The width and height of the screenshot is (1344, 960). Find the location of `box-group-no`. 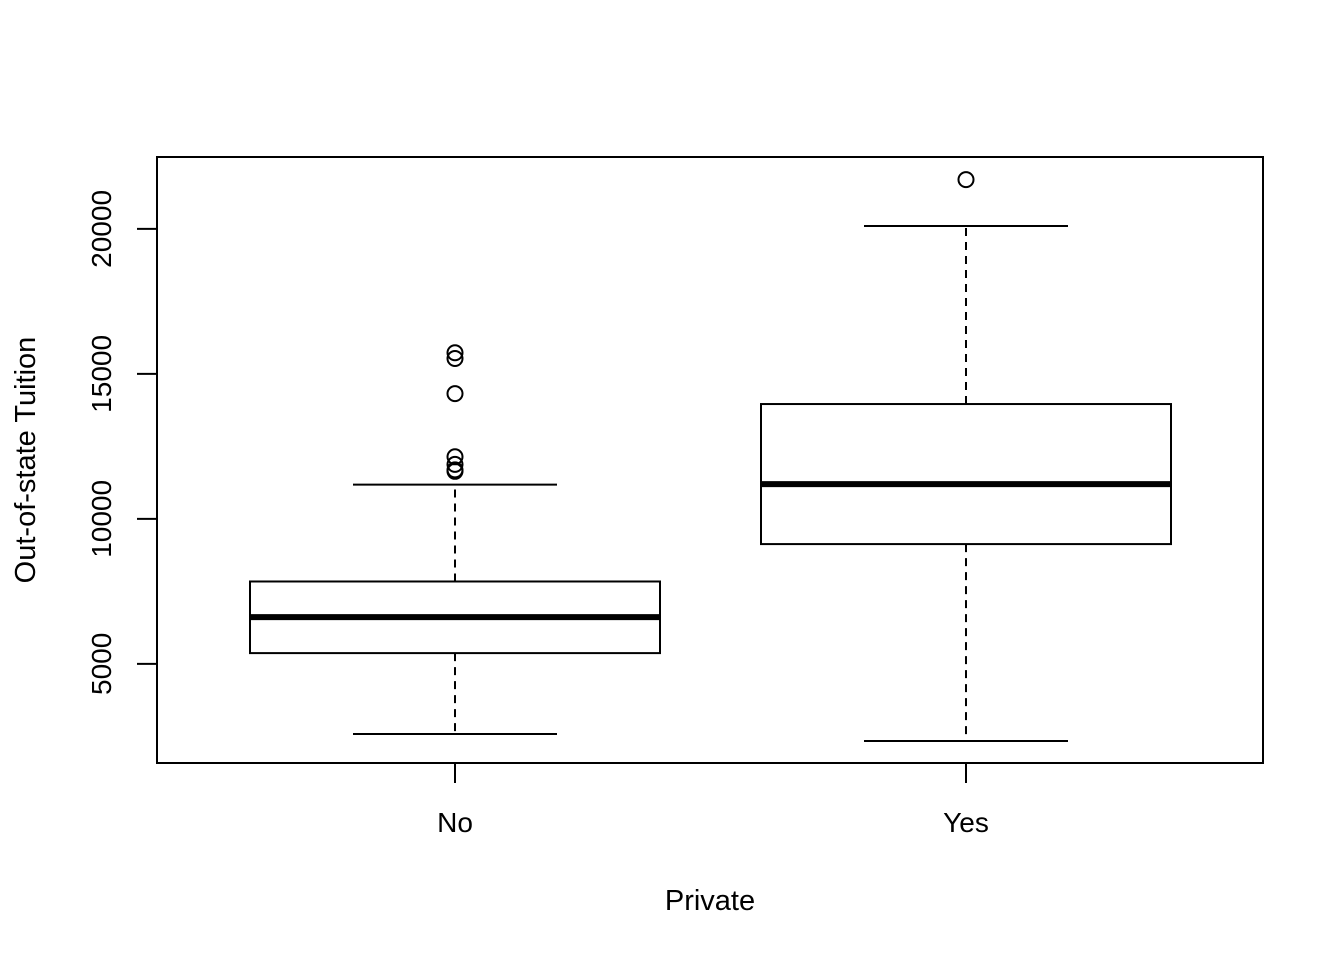

box-group-no is located at coordinates (455, 540).